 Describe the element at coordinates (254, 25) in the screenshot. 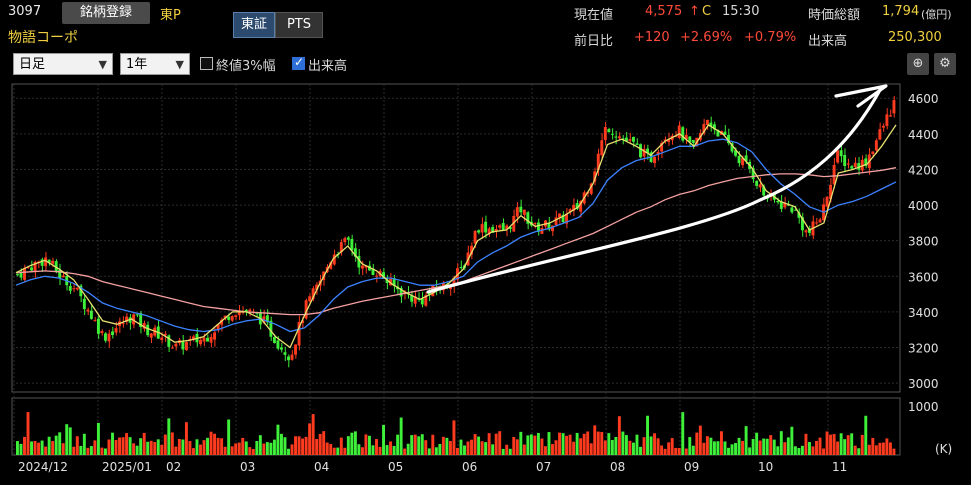

I see `tab-tse: 東証` at that location.